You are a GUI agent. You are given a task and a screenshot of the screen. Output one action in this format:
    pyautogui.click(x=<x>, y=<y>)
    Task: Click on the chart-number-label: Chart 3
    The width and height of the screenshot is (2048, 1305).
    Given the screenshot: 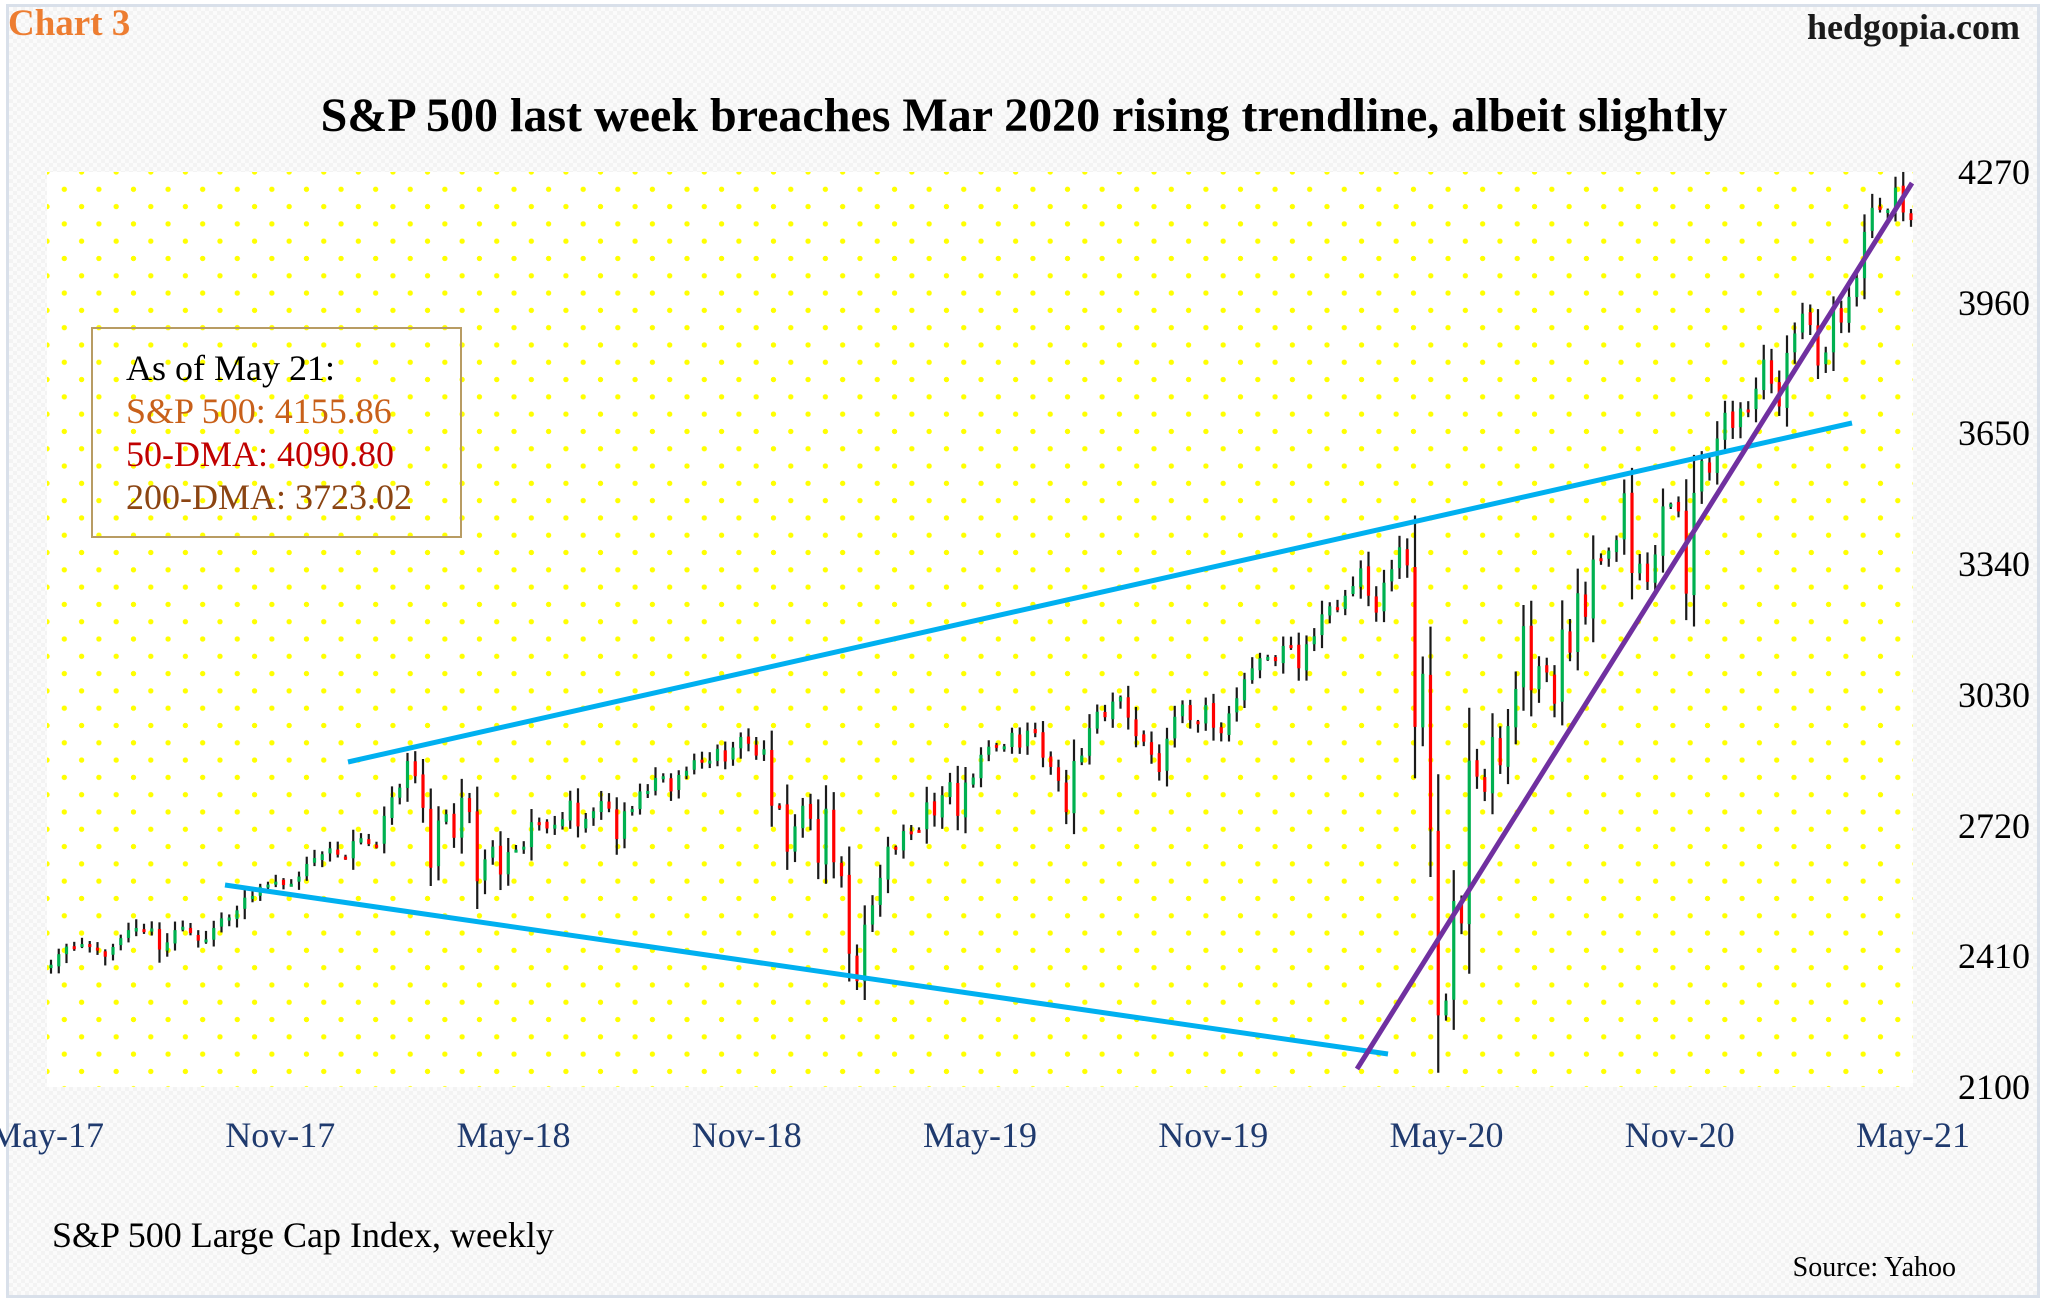 What is the action you would take?
    pyautogui.click(x=69, y=23)
    